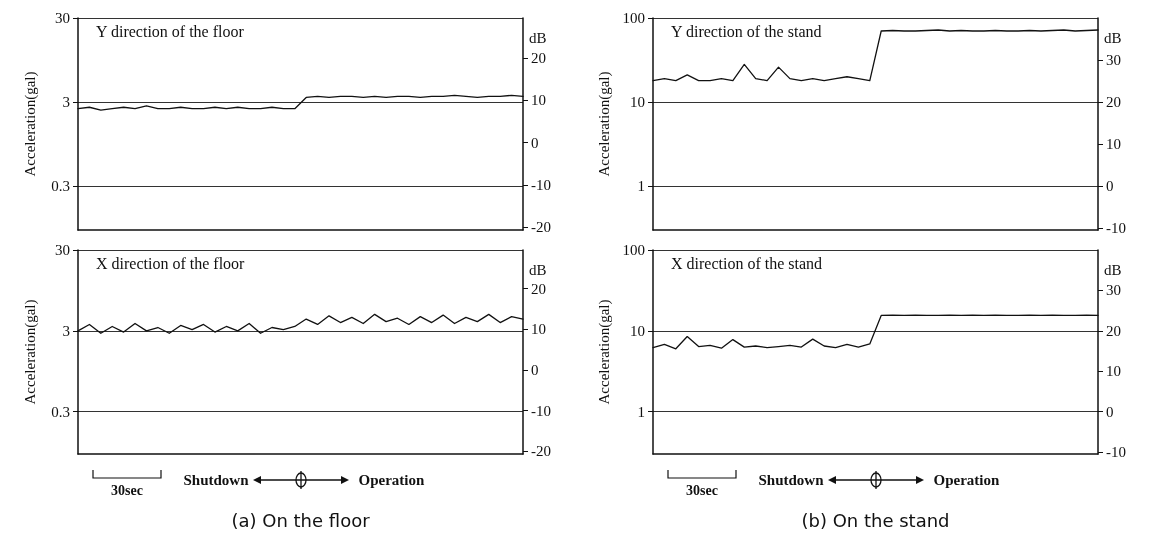 This screenshot has height=550, width=1166. Describe the element at coordinates (747, 263) in the screenshot. I see `chart-title: X direction of the stand` at that location.